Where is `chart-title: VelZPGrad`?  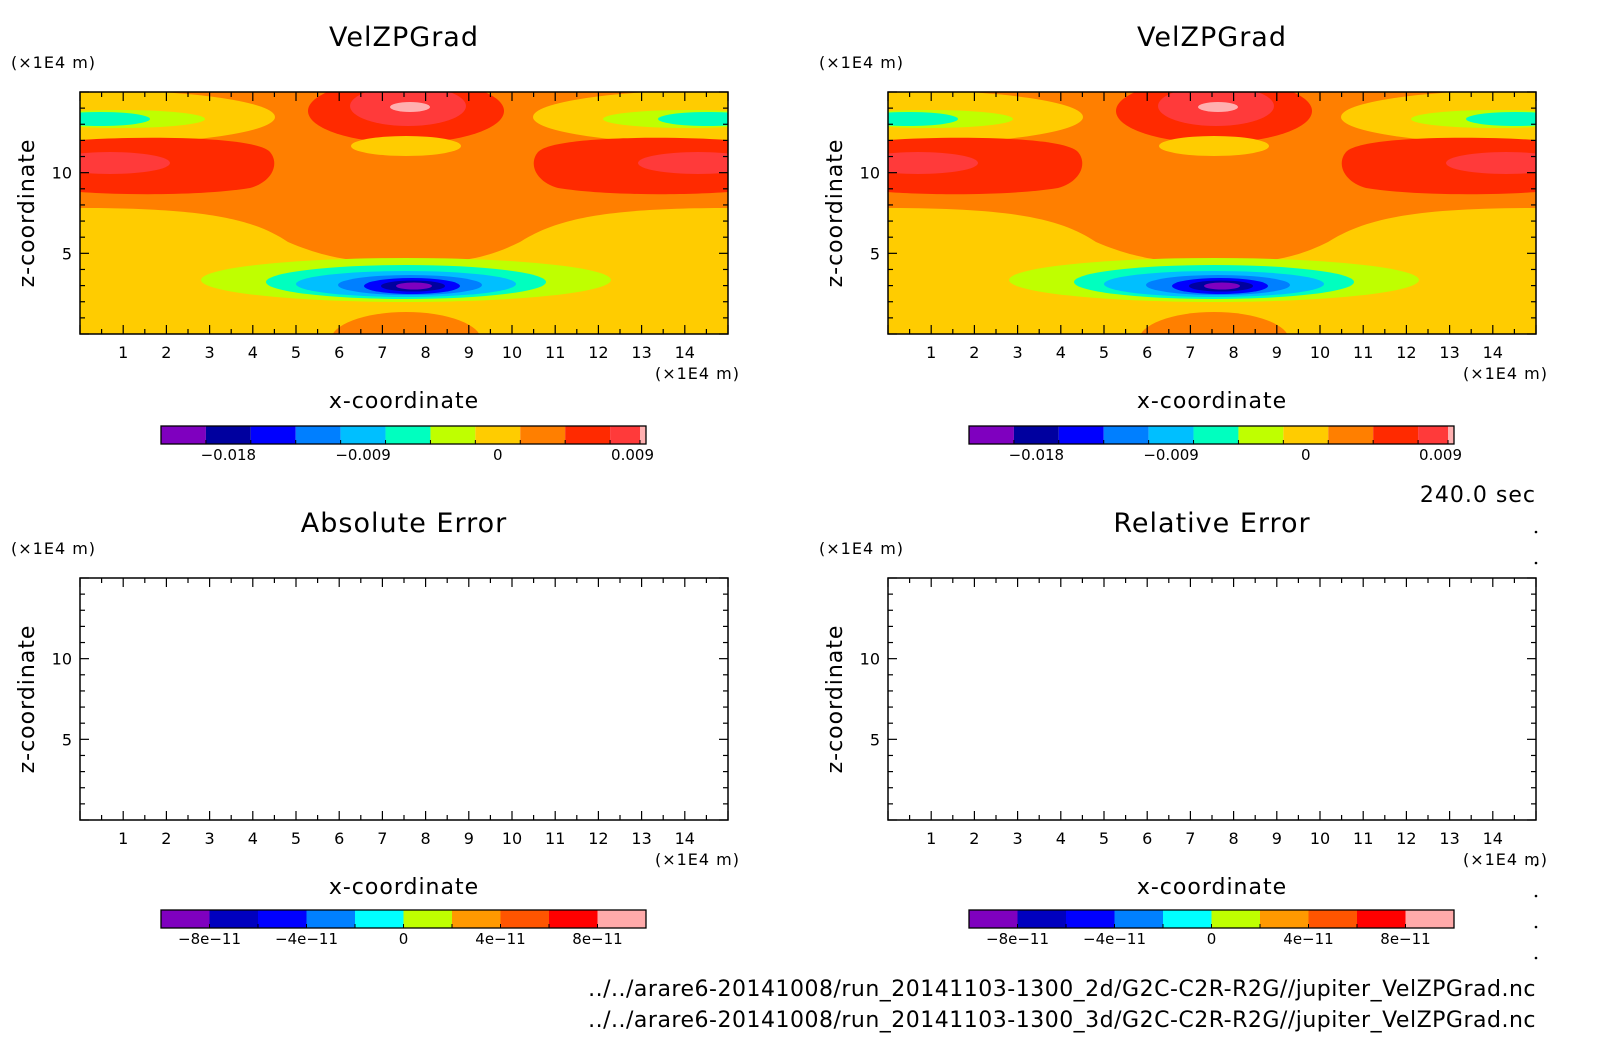 chart-title: VelZPGrad is located at coordinates (1212, 37).